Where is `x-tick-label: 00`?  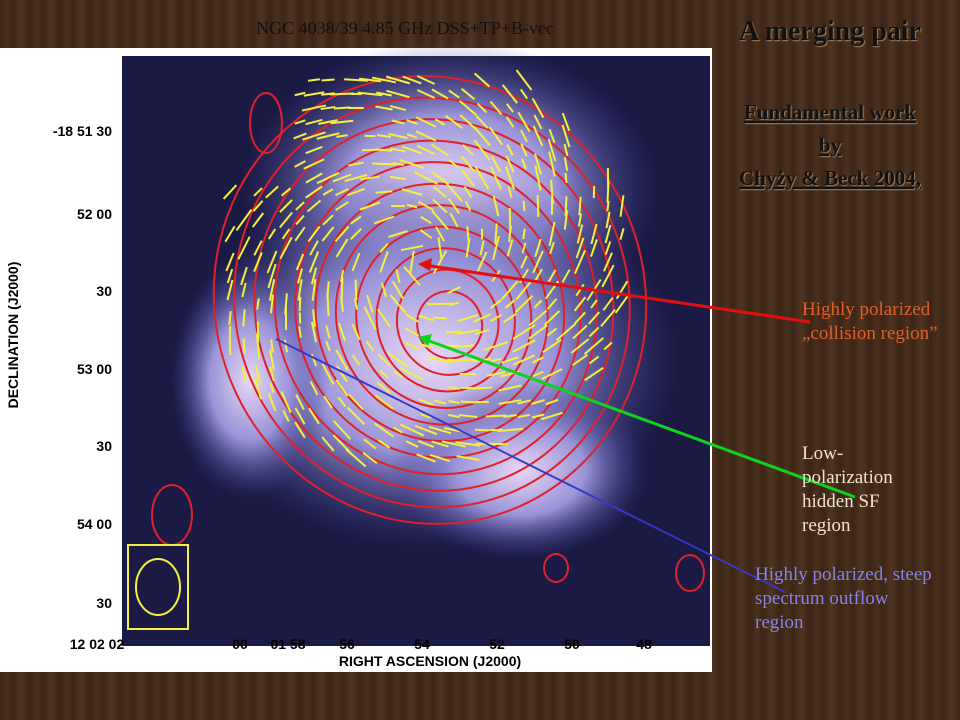 x-tick-label: 00 is located at coordinates (240, 644).